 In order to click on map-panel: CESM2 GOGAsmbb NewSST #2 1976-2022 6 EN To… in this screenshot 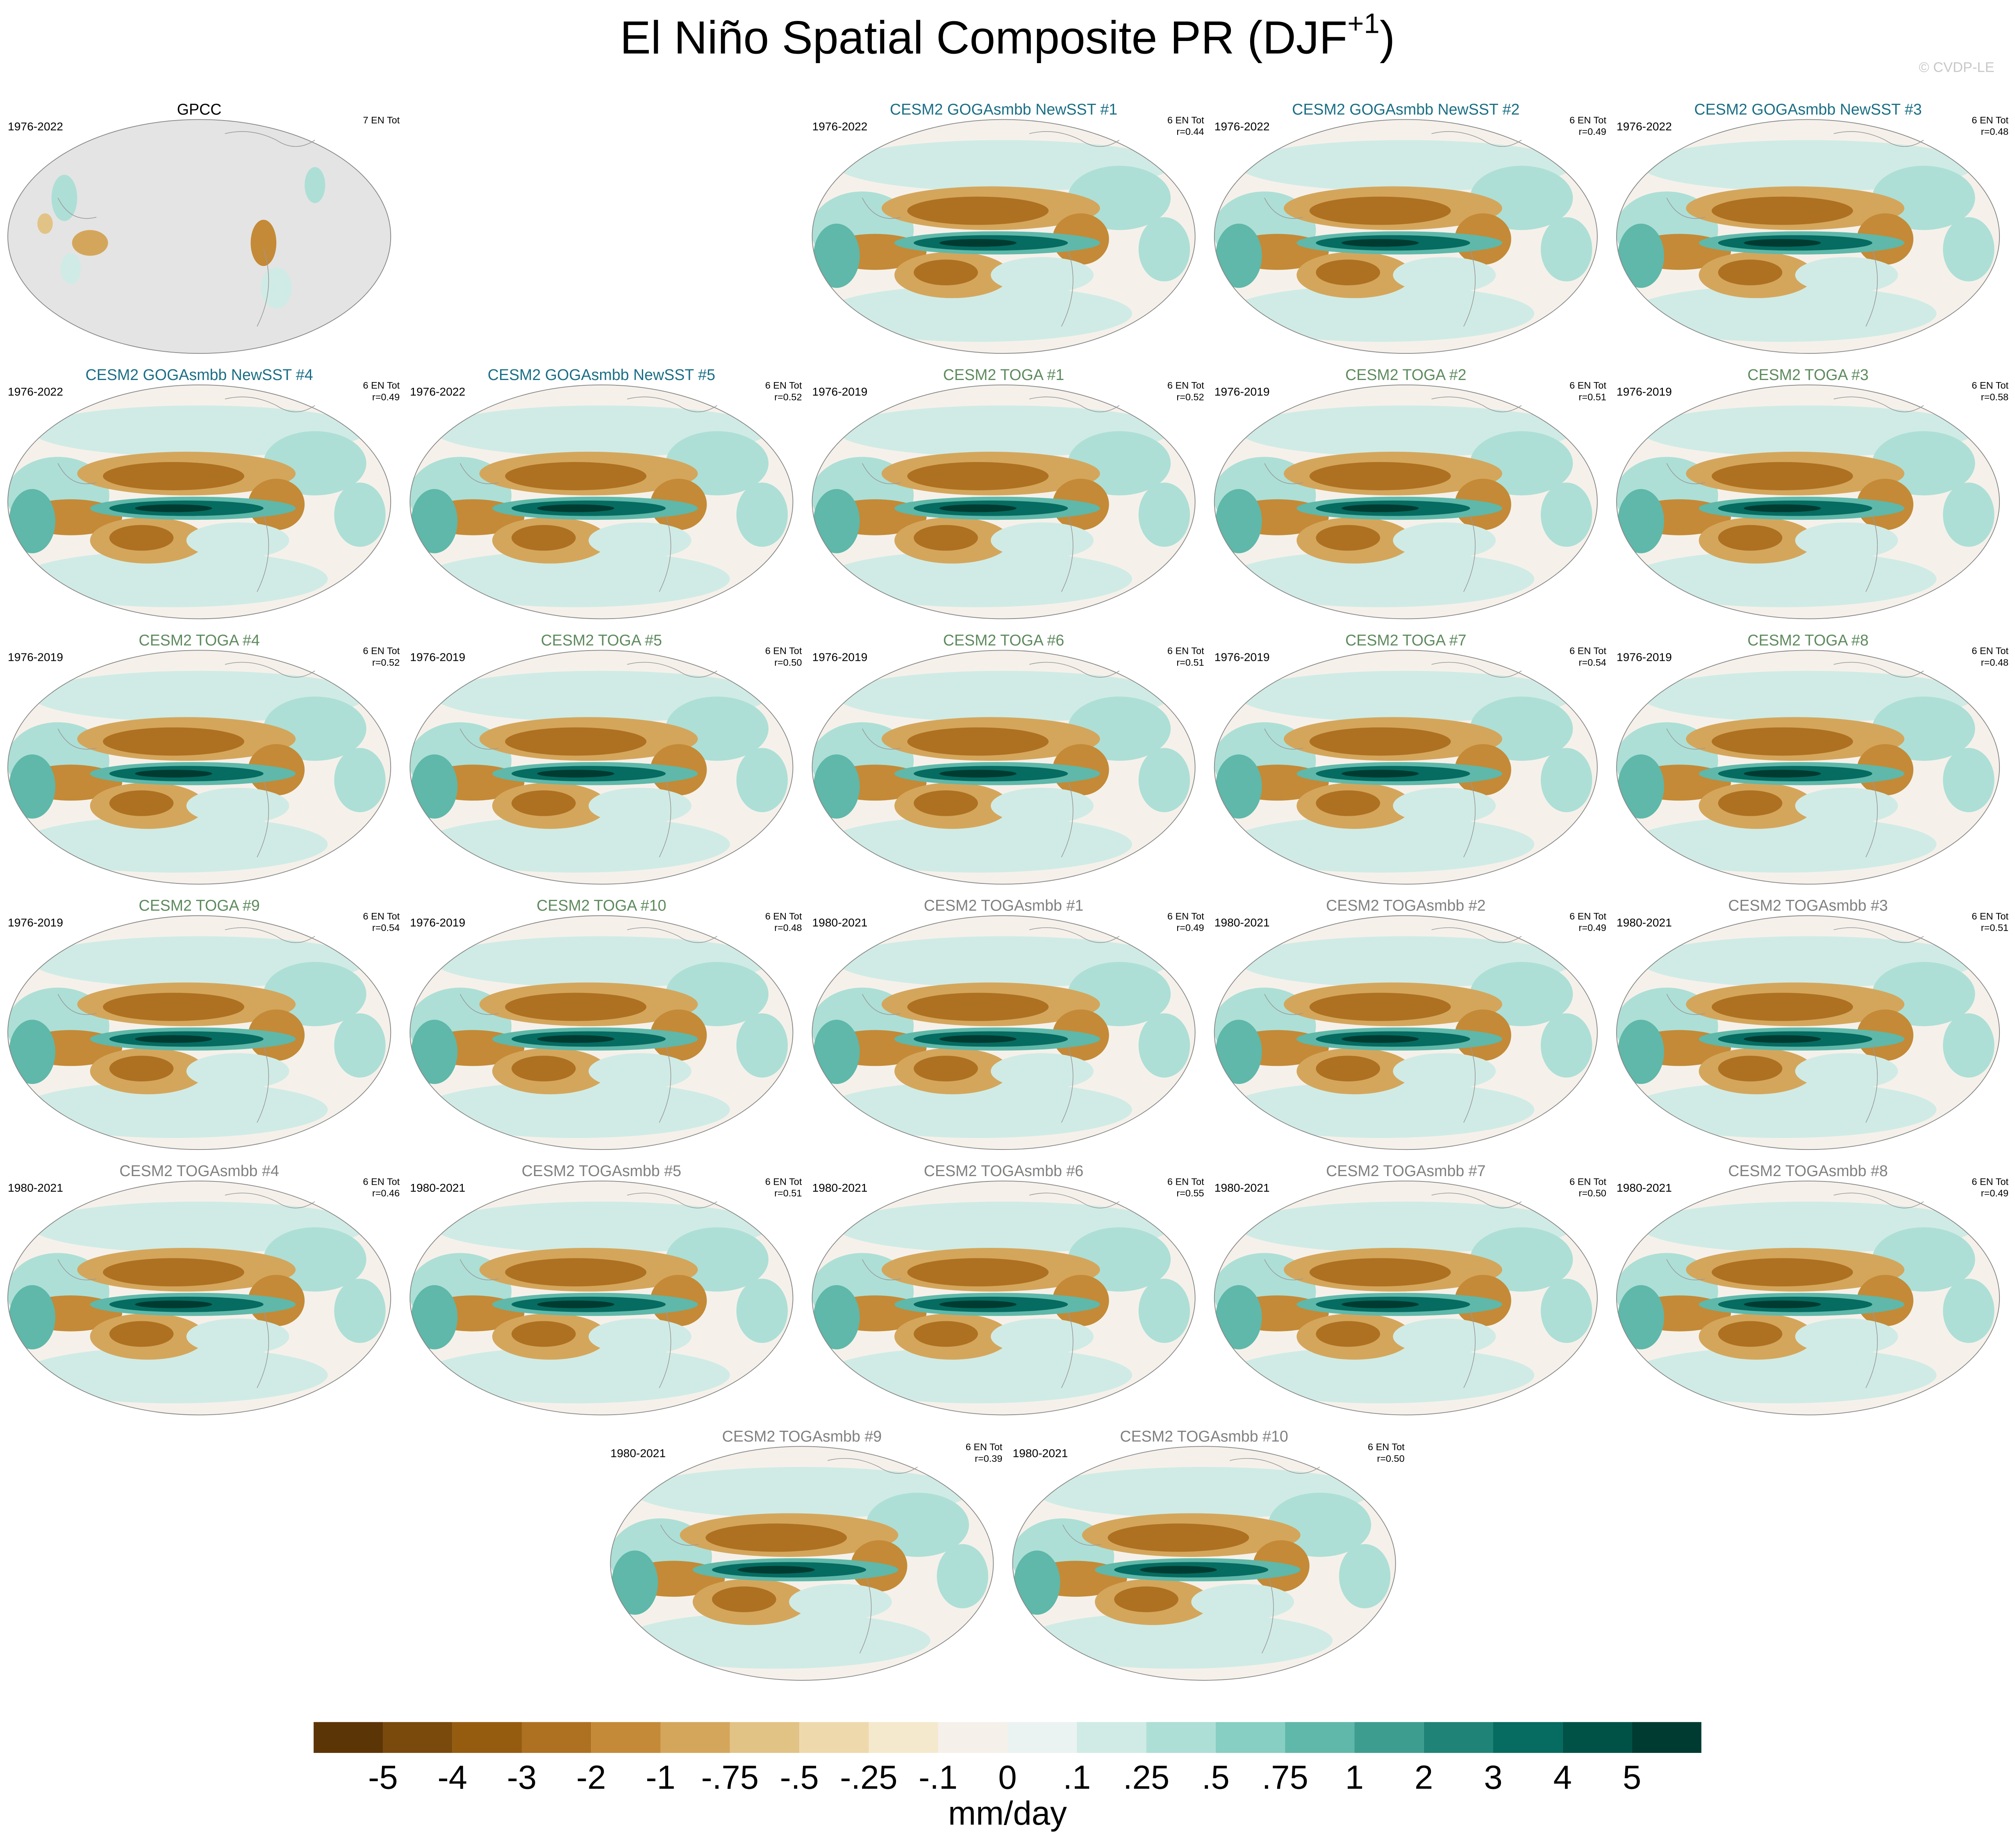, I will do `click(1410, 227)`.